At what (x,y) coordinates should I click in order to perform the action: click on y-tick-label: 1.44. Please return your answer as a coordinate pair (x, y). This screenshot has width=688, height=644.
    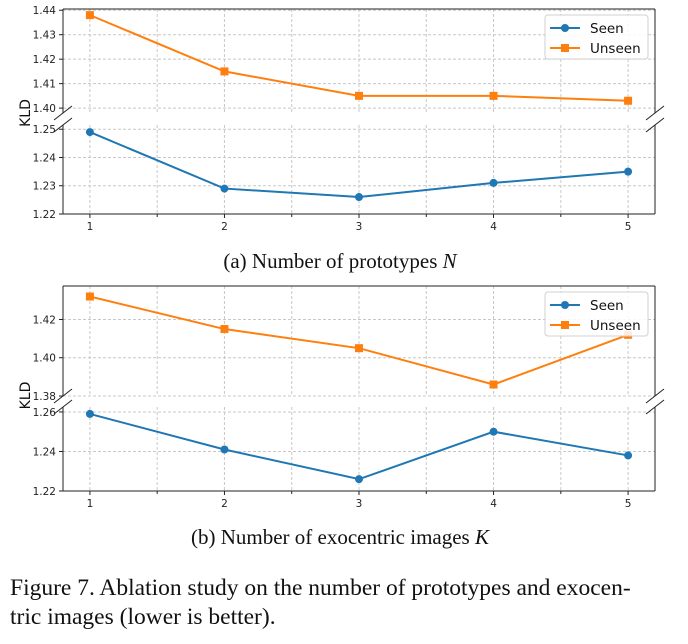
    Looking at the image, I should click on (45, 11).